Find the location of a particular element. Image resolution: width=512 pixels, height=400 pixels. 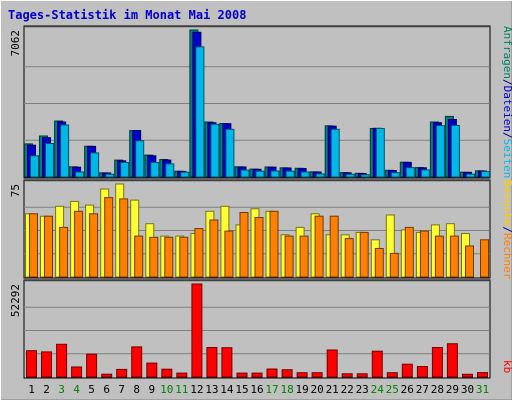

legend-entry: Besuche is located at coordinates (506, 203).